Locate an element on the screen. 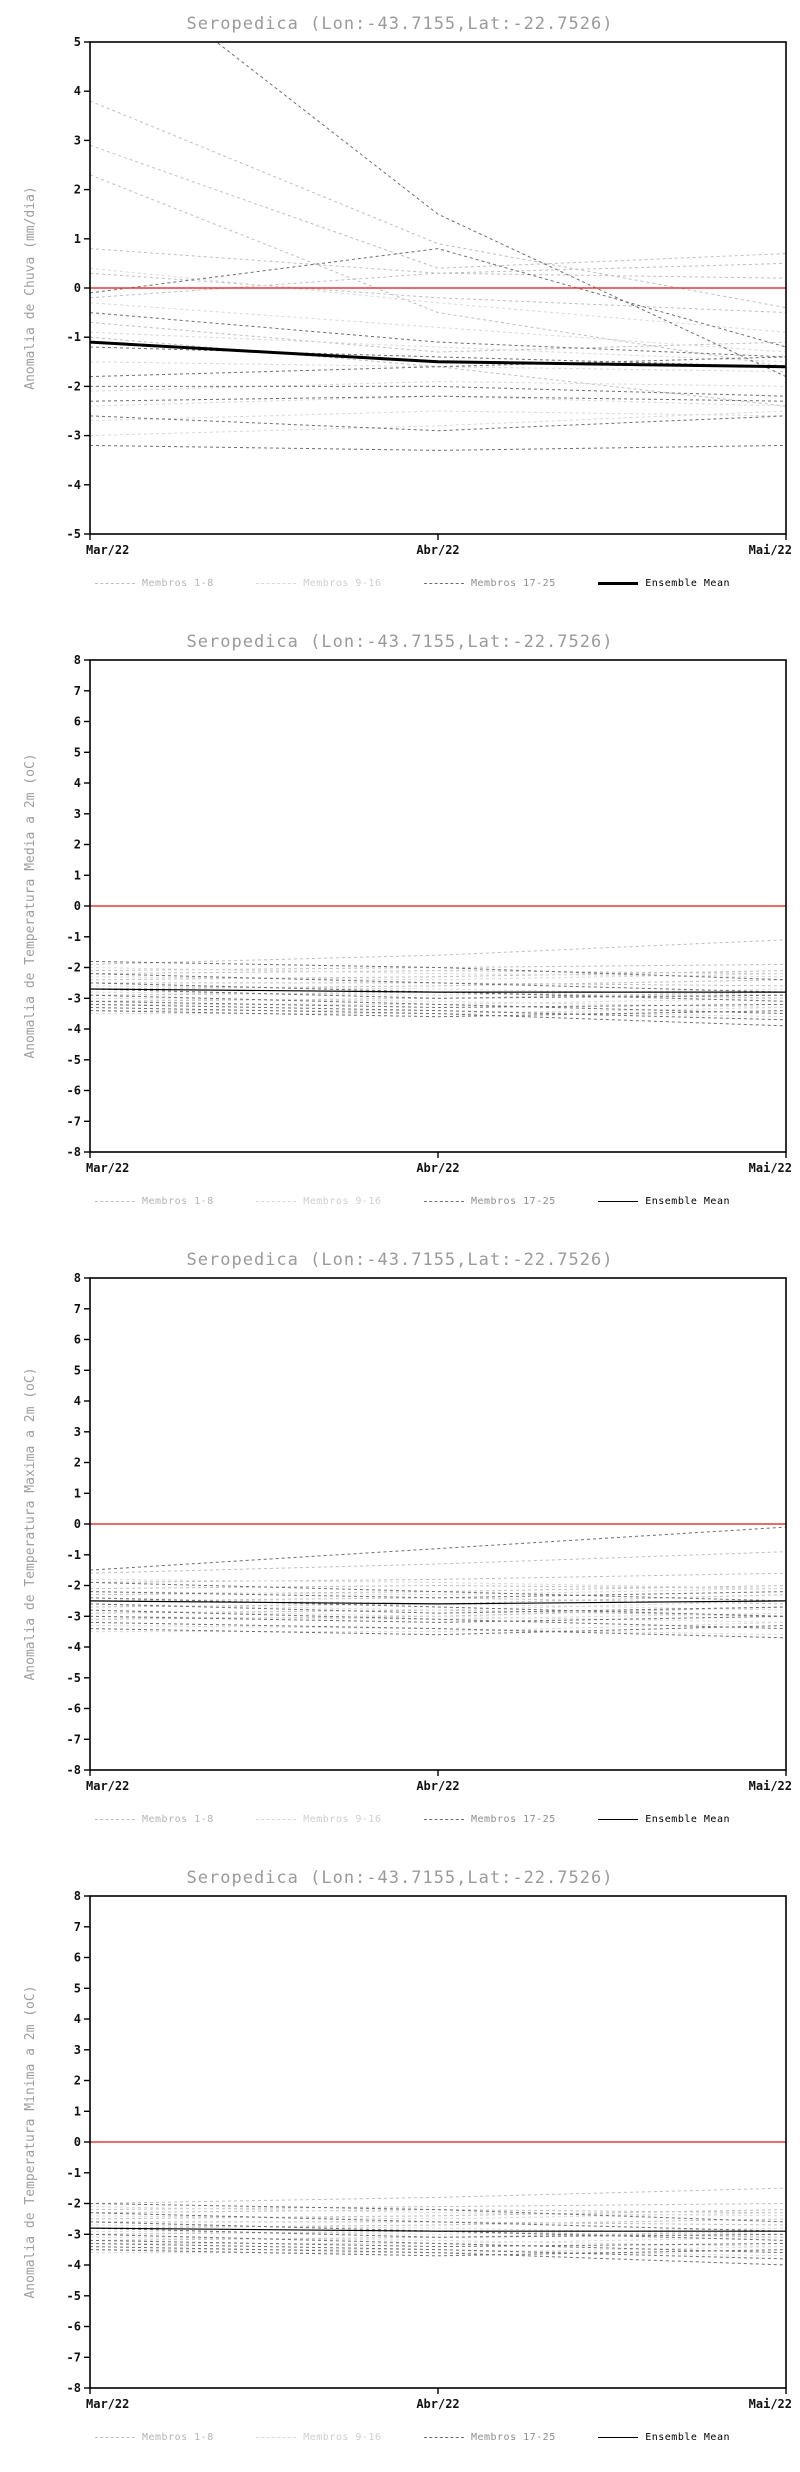 Image resolution: width=800 pixels, height=2472 pixels. legend-item-members-1-8: Membros 1-8 is located at coordinates (154, 1201).